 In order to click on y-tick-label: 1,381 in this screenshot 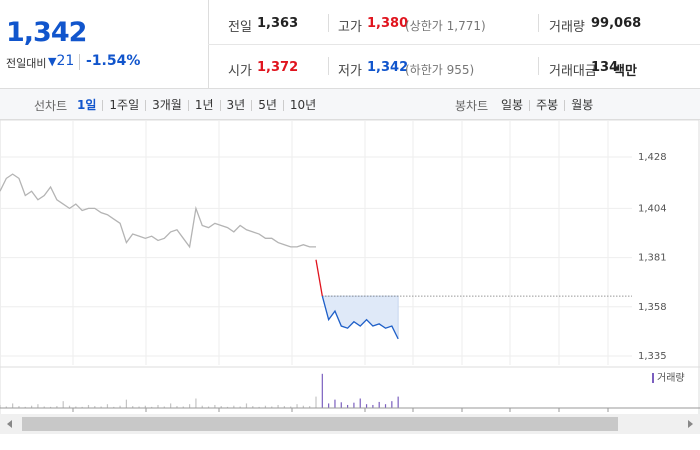, I will do `click(652, 258)`.